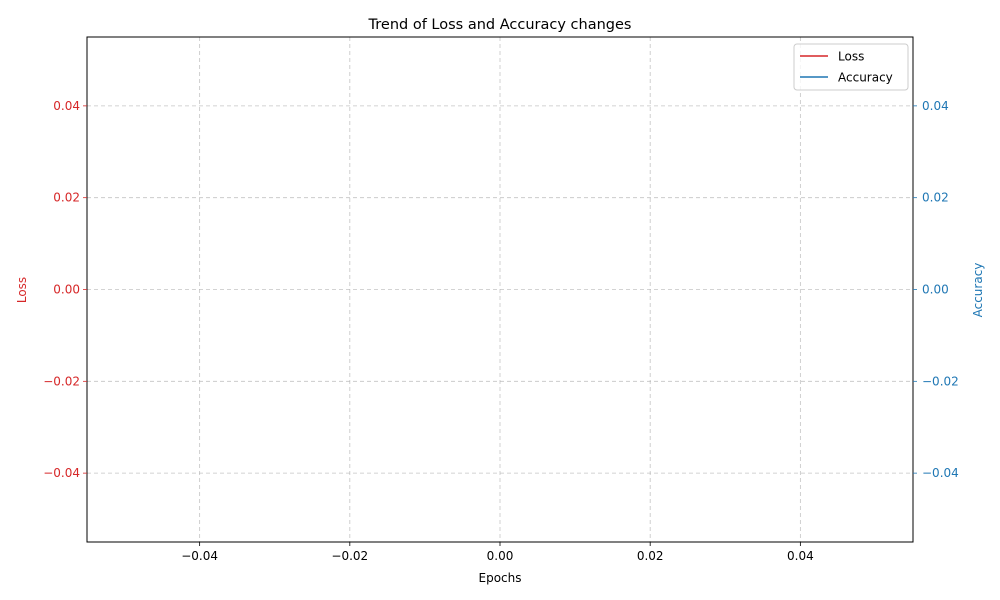 This screenshot has width=1000, height=600. I want to click on legend-label-loss: Loss, so click(851, 57).